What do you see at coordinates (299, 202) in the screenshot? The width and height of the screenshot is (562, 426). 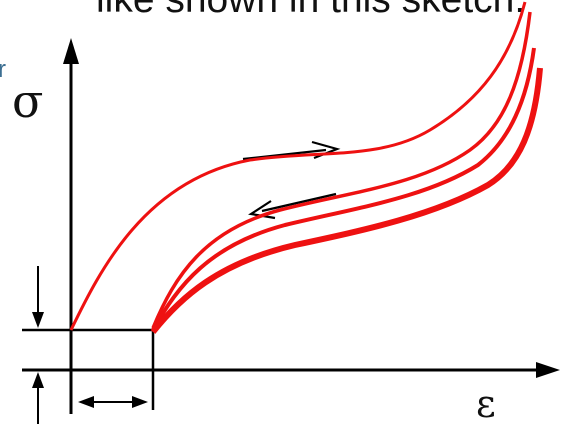 I see `unloading-arrow-shaft` at bounding box center [299, 202].